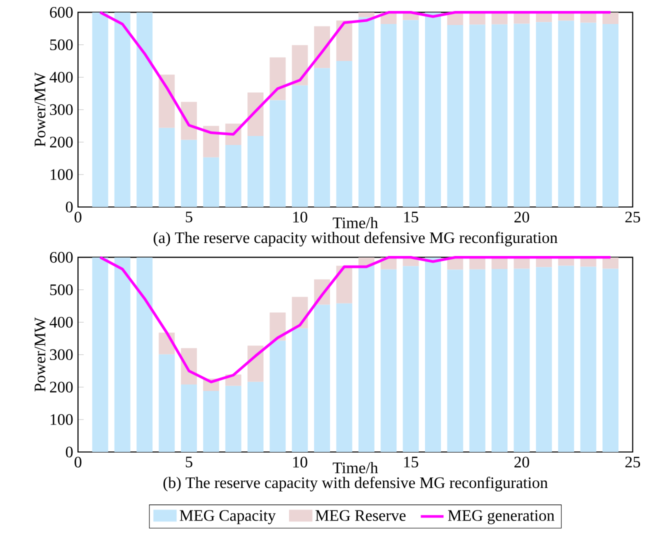  What do you see at coordinates (355, 484) in the screenshot?
I see `text: (b) The reserve capacity with defensive MG reconfiguration` at bounding box center [355, 484].